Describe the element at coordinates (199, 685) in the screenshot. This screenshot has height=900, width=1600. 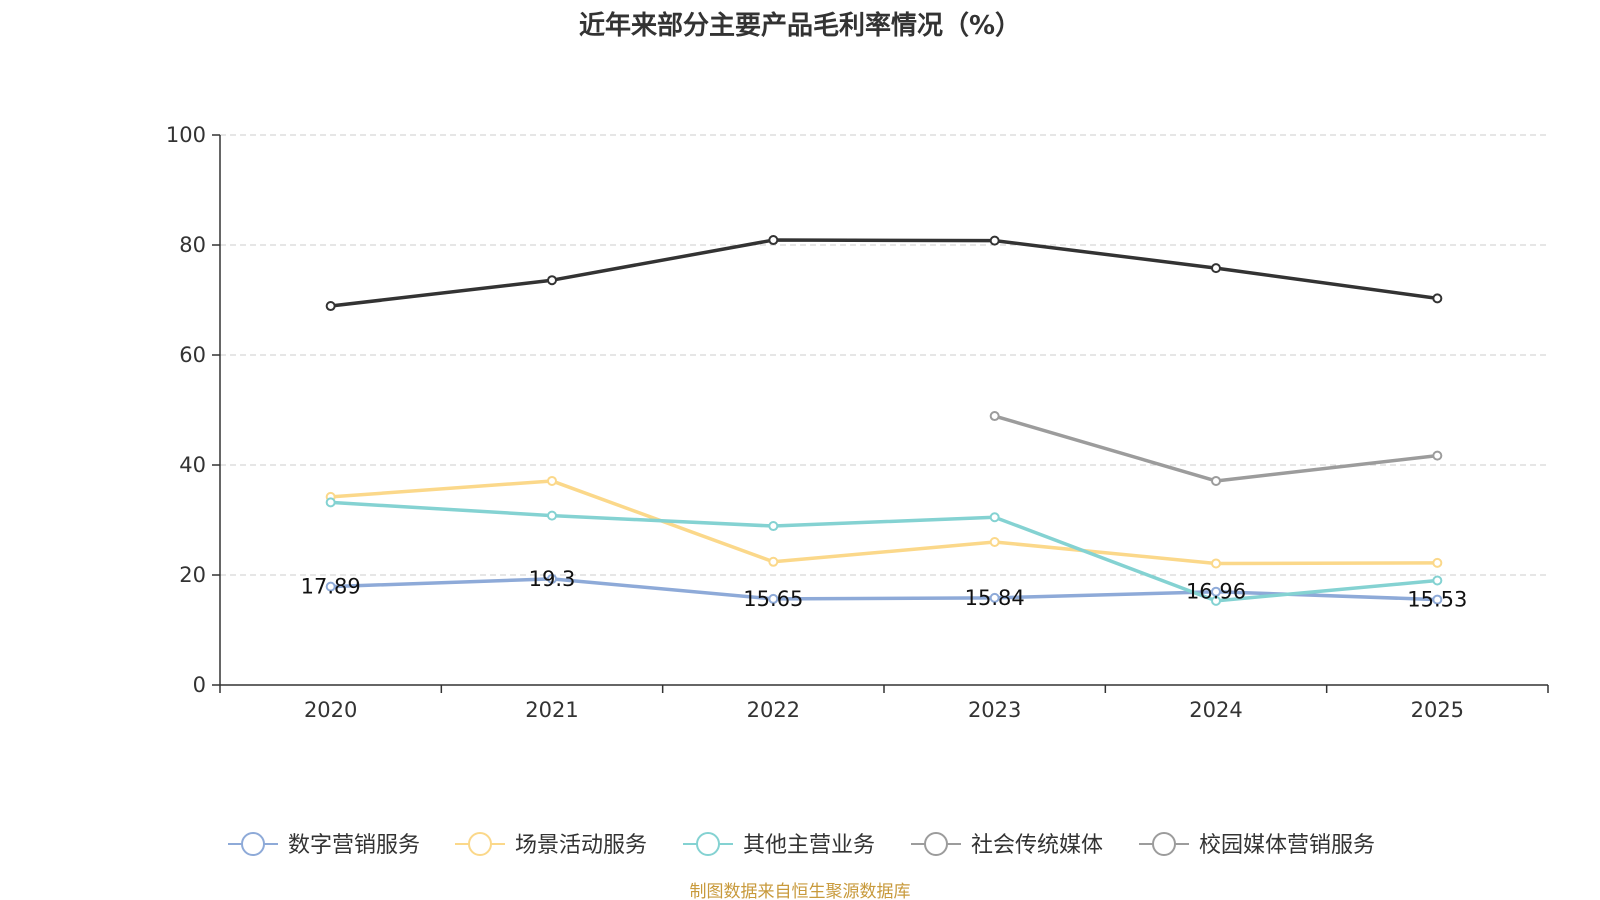
I see `y-tick-label: 0` at that location.